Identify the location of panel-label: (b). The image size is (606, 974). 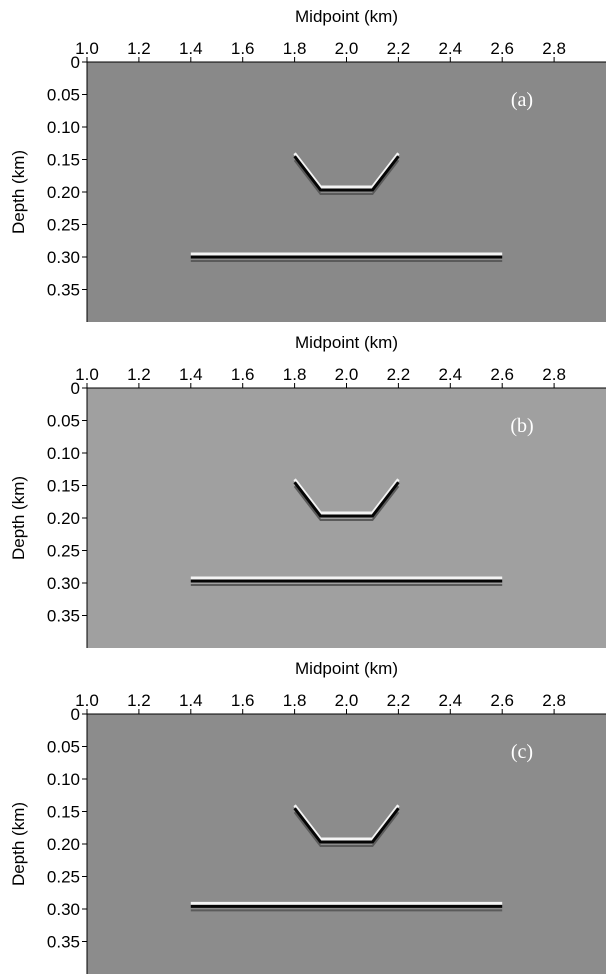
(521, 426).